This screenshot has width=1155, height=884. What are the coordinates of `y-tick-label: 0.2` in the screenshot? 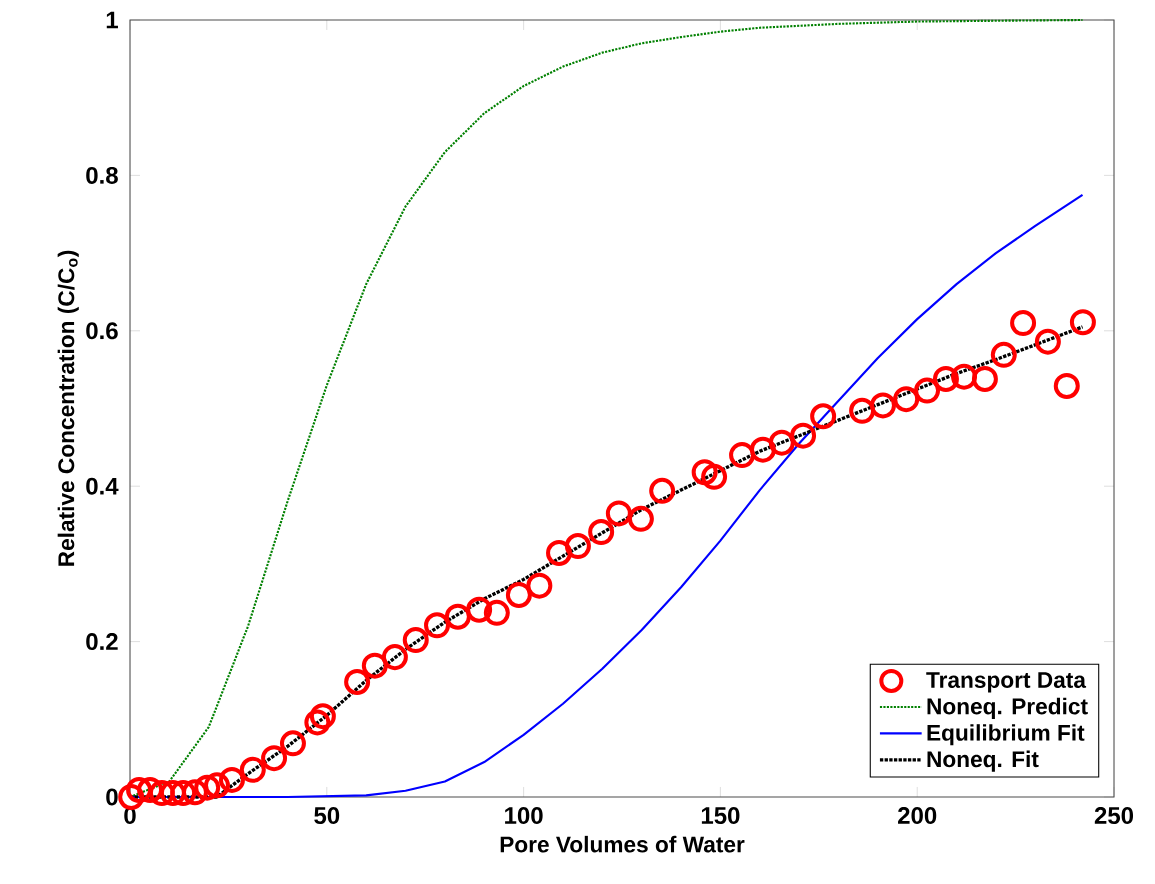 It's located at (102, 642).